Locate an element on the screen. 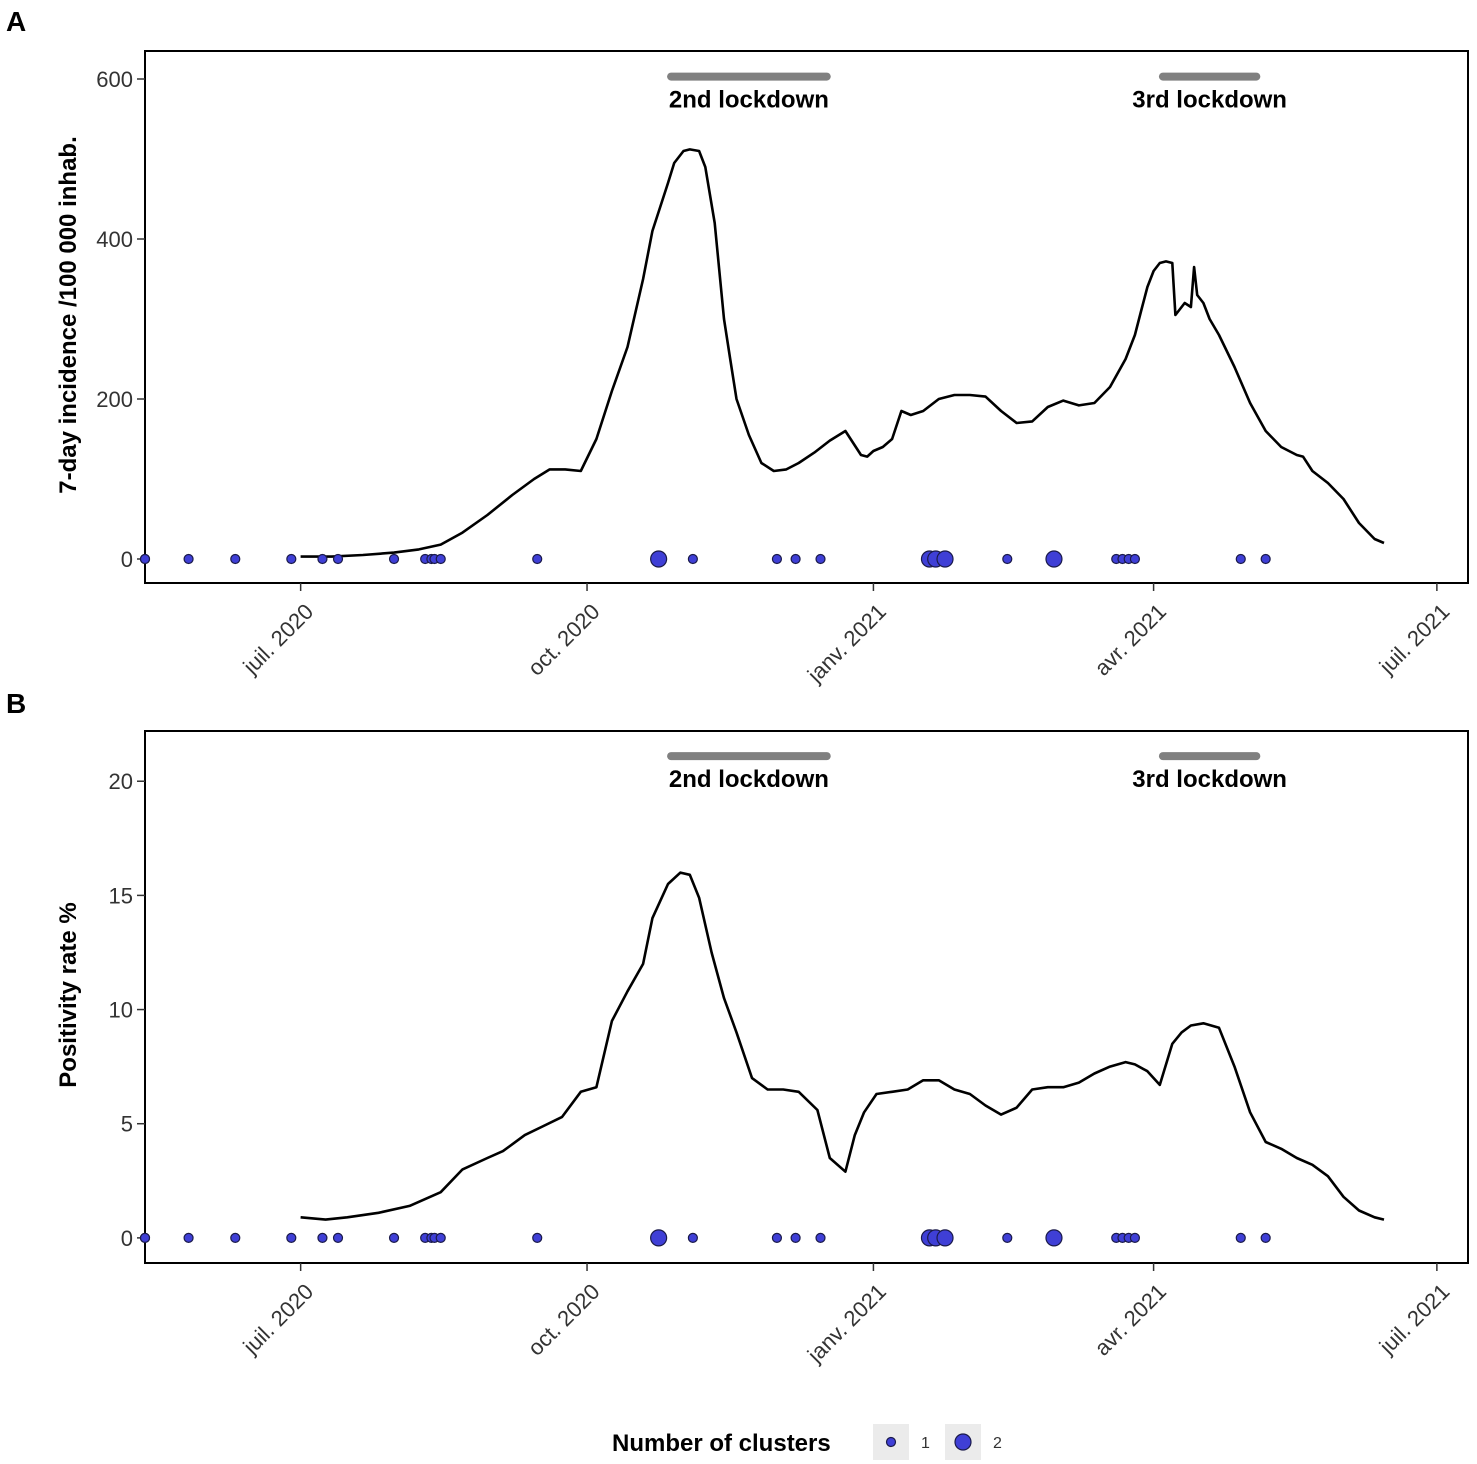  y-tick-label: 20 is located at coordinates (121, 781).